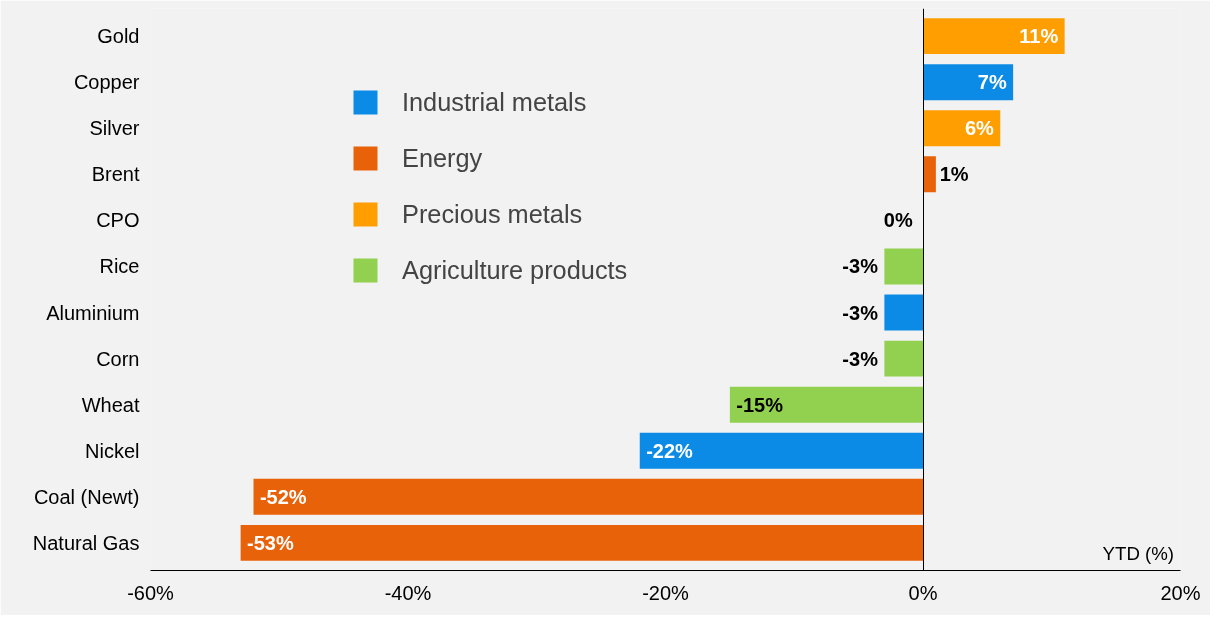  What do you see at coordinates (1039, 36) in the screenshot?
I see `data-label: 11%` at bounding box center [1039, 36].